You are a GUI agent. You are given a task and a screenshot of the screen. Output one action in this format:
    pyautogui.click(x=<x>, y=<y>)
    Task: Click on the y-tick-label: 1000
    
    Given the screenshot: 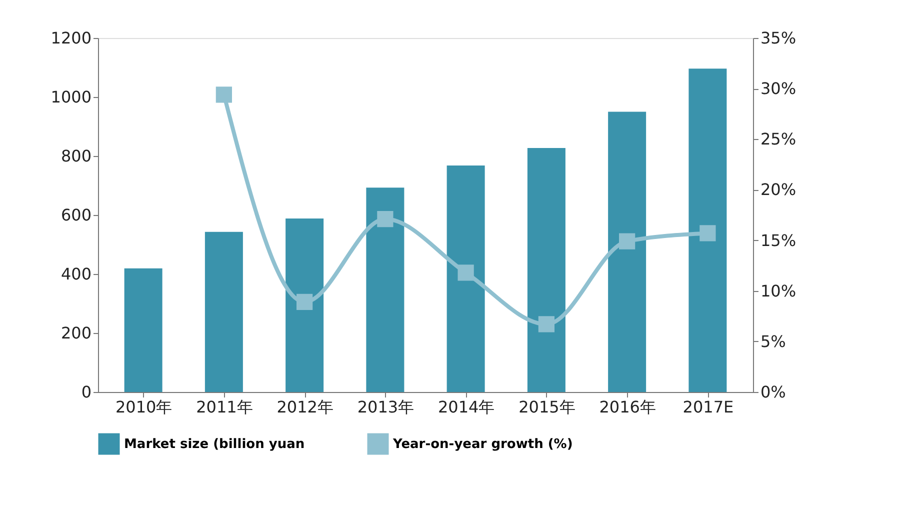 What is the action you would take?
    pyautogui.click(x=71, y=97)
    